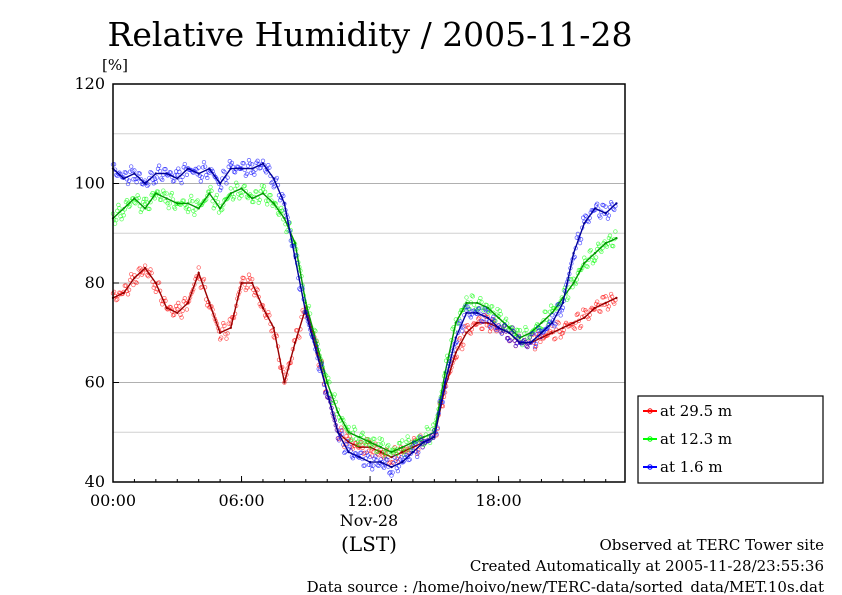  I want to click on x-tick-label: 12:00, so click(370, 500).